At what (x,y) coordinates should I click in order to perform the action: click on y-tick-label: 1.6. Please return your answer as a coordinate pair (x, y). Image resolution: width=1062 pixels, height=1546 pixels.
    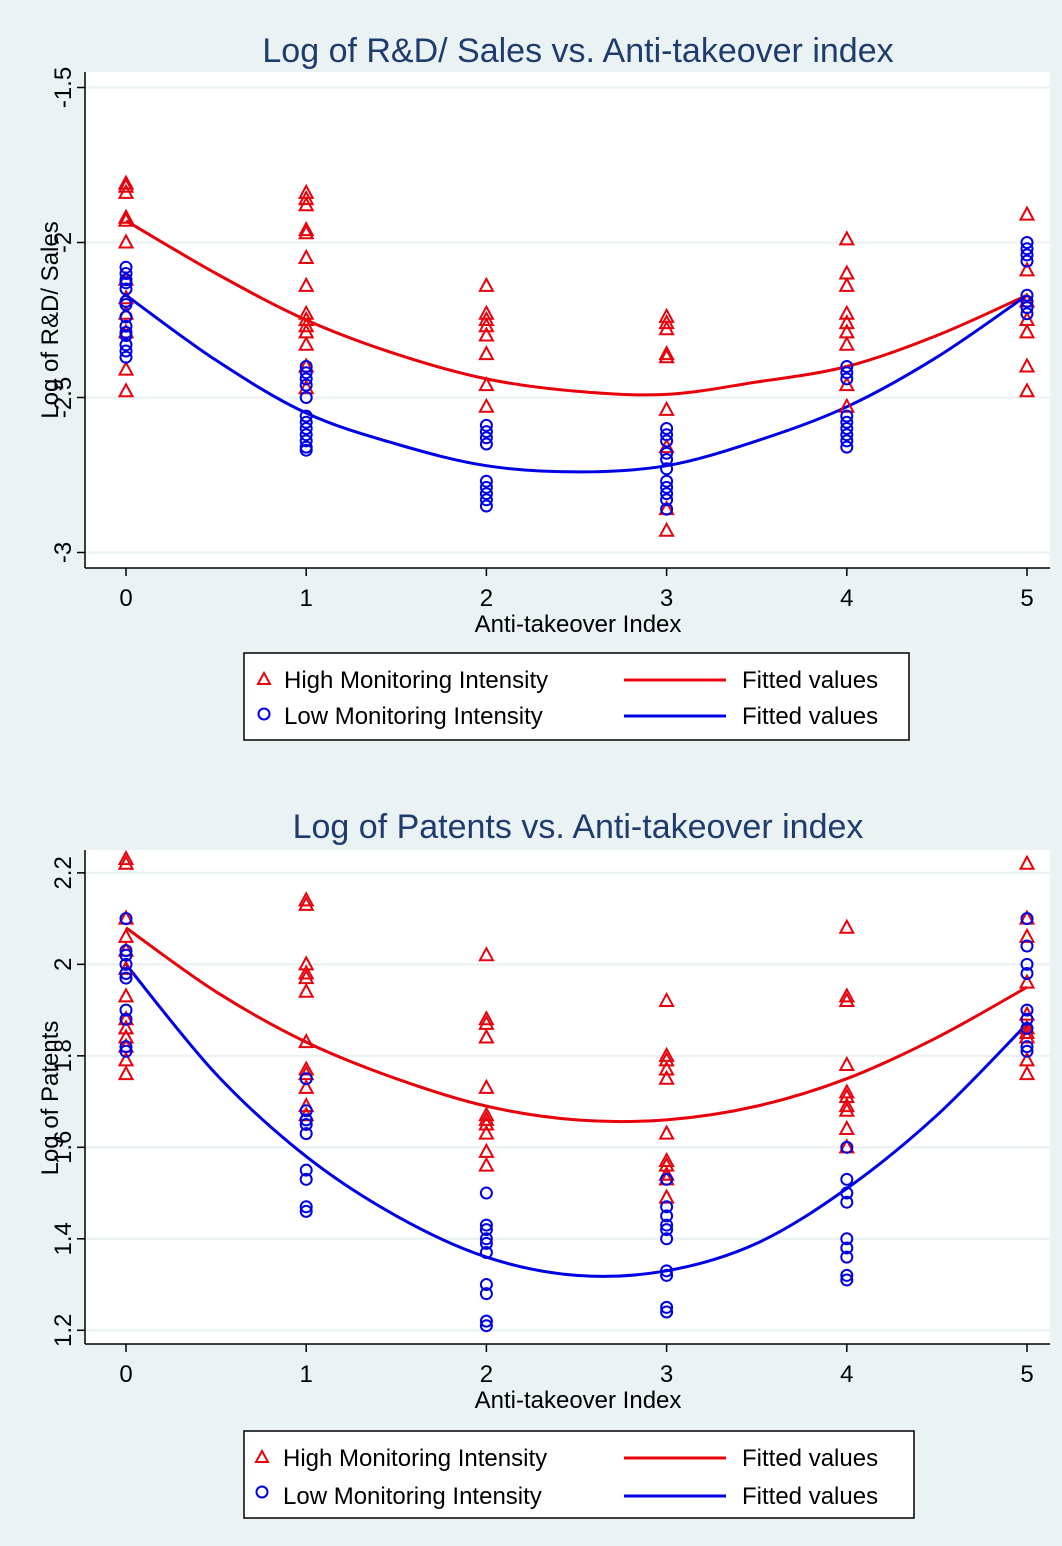
    Looking at the image, I should click on (63, 1147).